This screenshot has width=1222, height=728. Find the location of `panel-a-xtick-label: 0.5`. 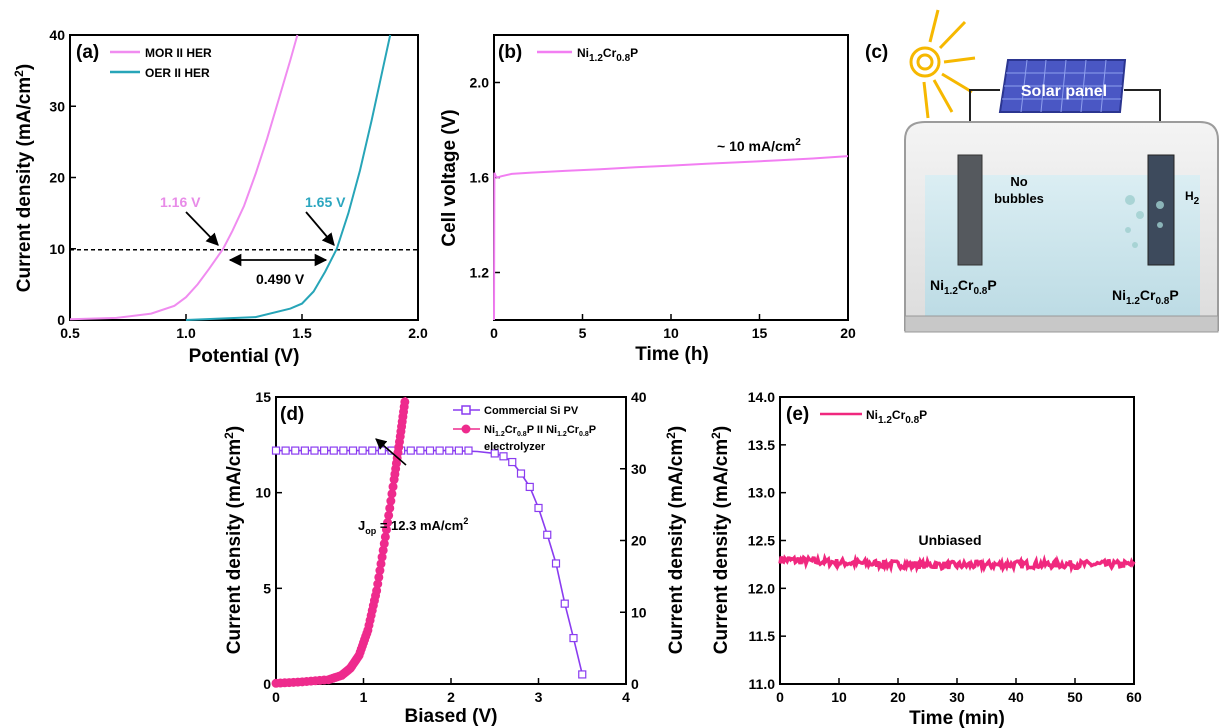

panel-a-xtick-label: 0.5 is located at coordinates (70, 333).